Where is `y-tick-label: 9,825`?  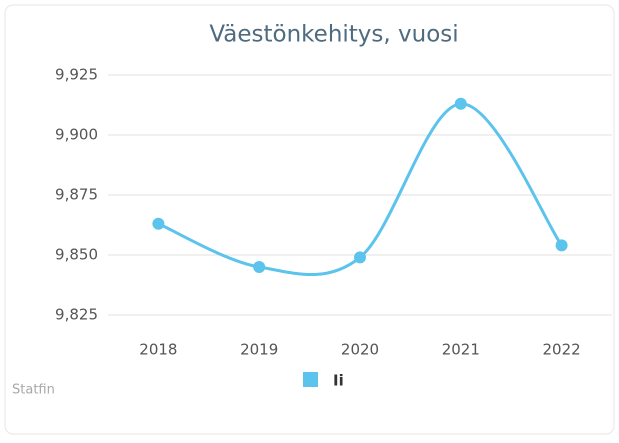
y-tick-label: 9,825 is located at coordinates (76, 315).